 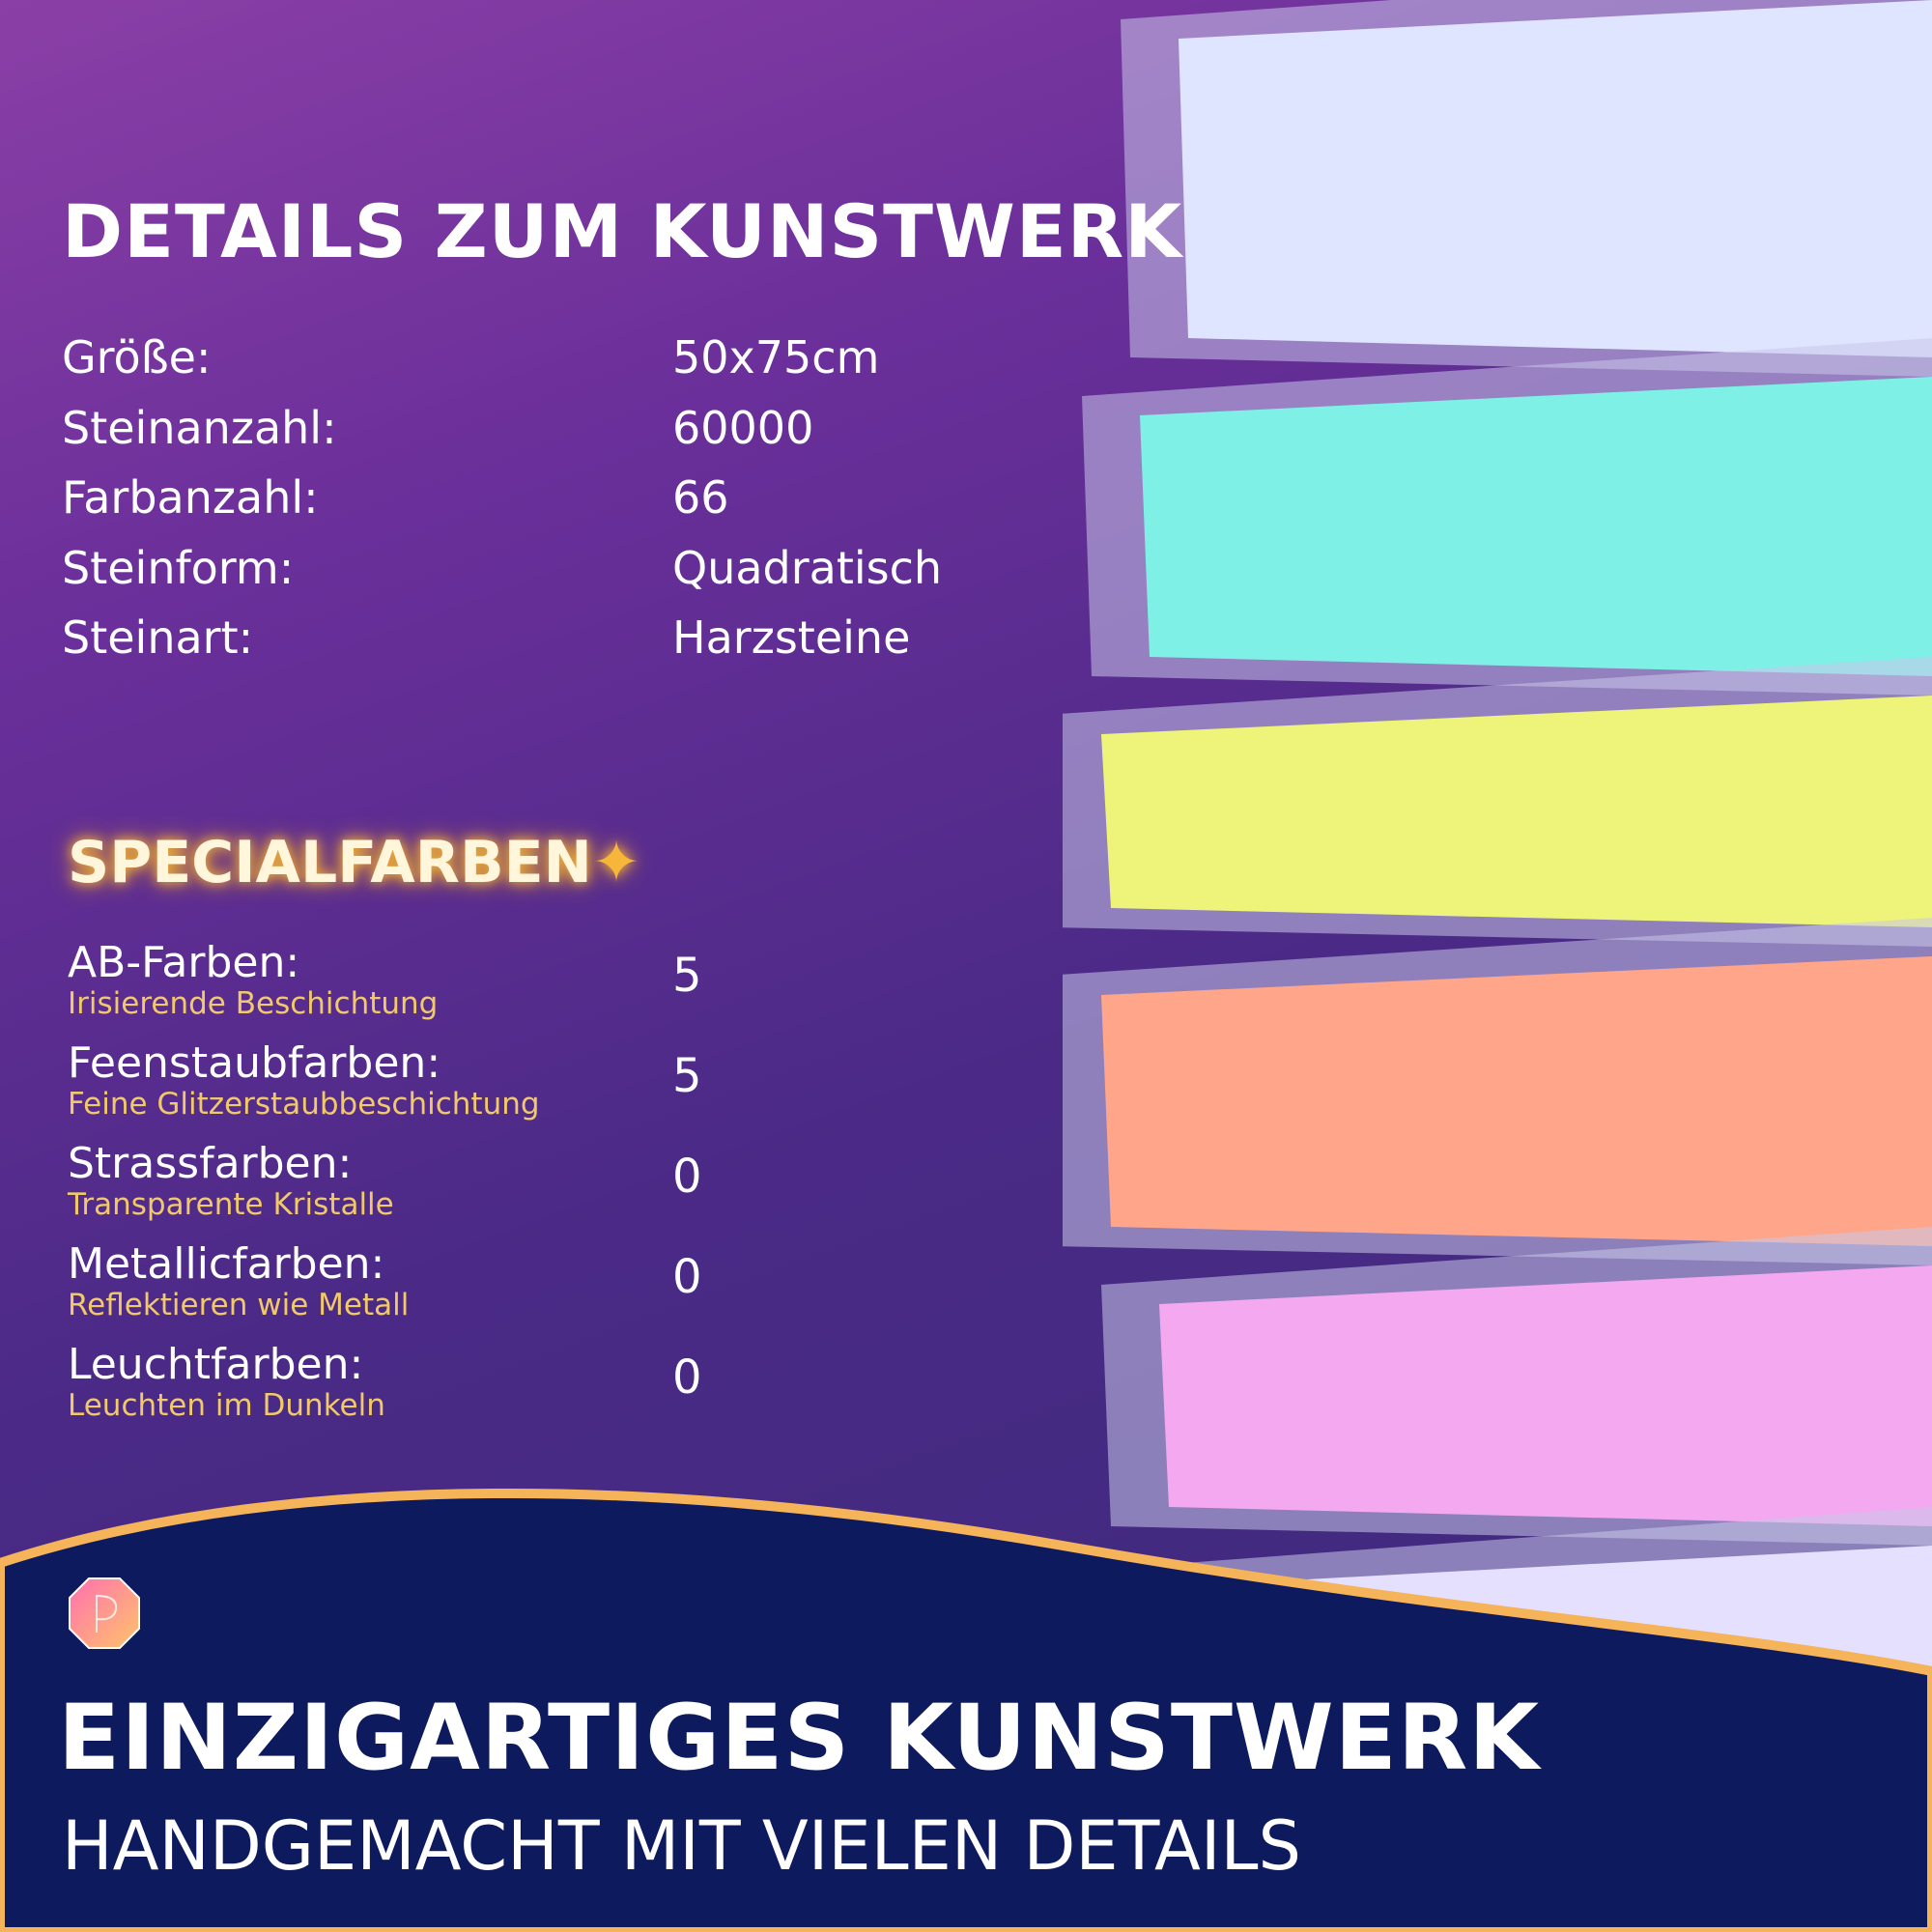 I want to click on brand-logo, so click(x=104, y=1613).